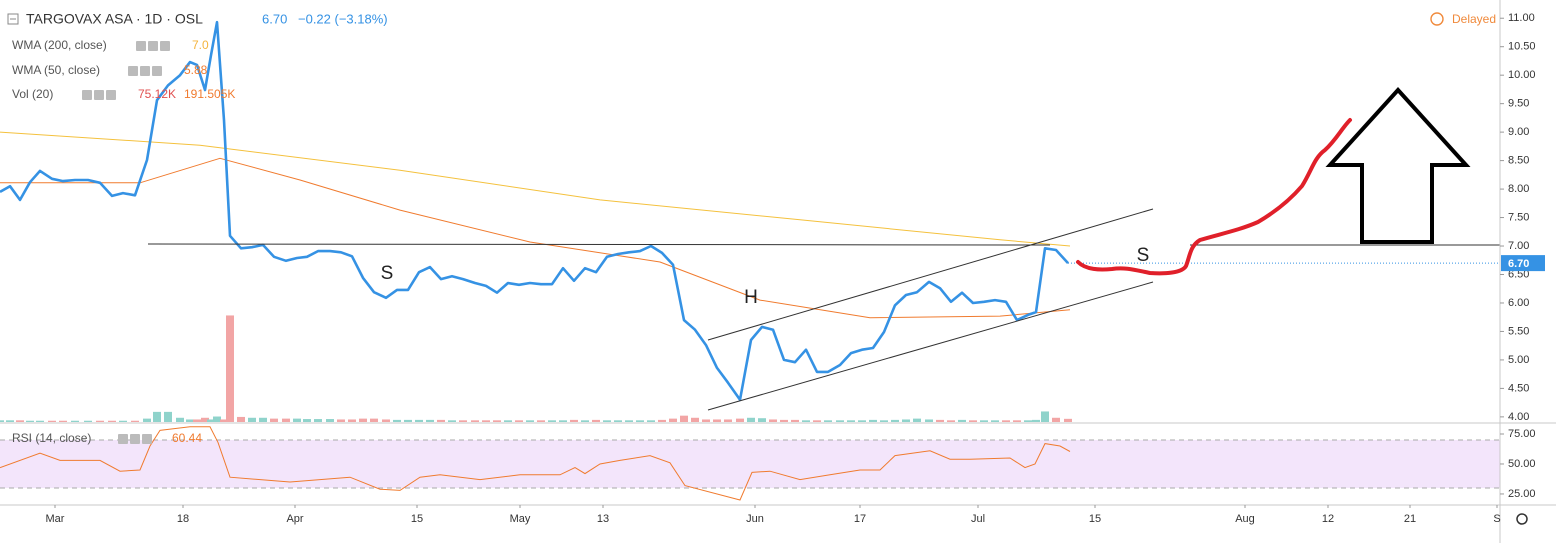 The image size is (1556, 543). Describe the element at coordinates (1518, 360) in the screenshot. I see `y-tick-label: 5.00` at that location.